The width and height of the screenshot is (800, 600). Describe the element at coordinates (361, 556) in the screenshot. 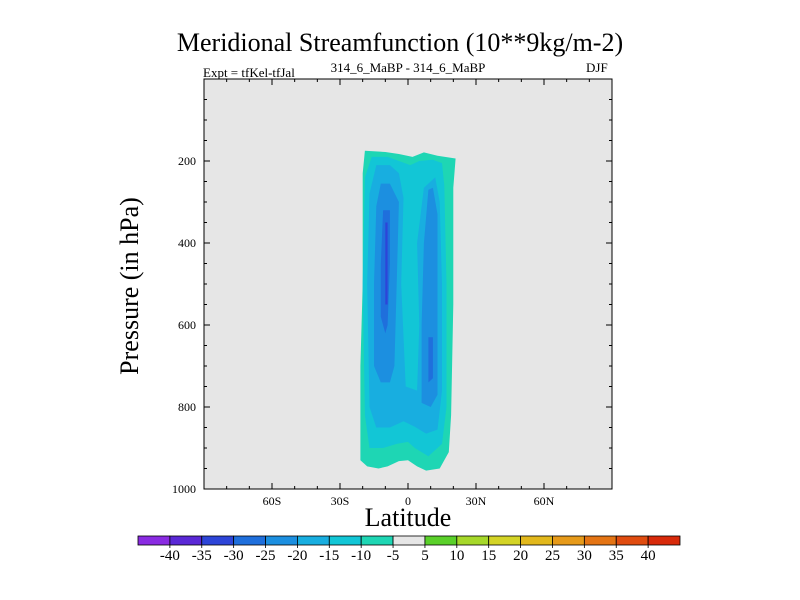

I see `colorbar-label: -10` at that location.